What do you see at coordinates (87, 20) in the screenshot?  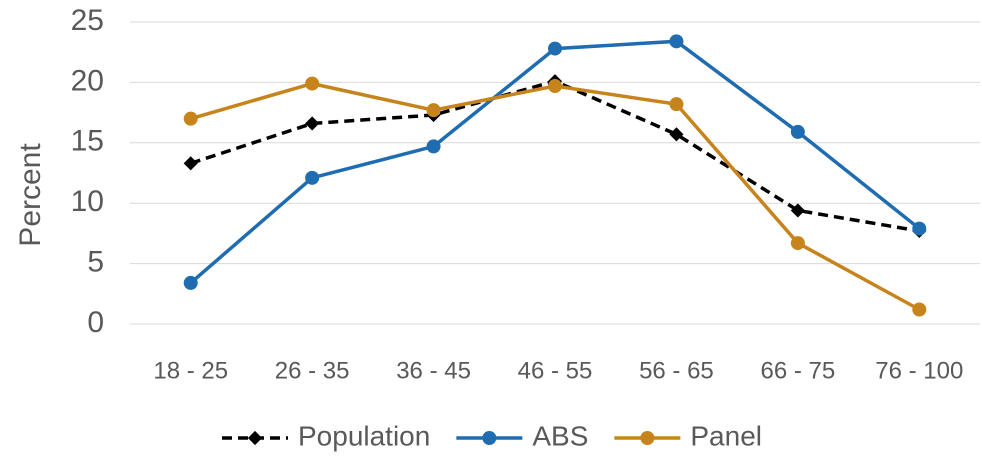 I see `y-tick-label: 25` at bounding box center [87, 20].